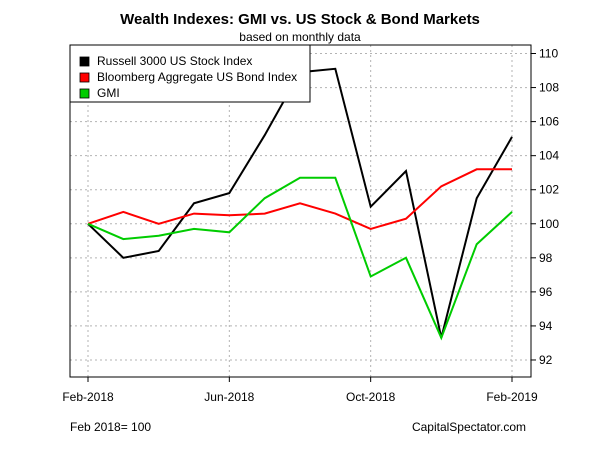  Describe the element at coordinates (108, 93) in the screenshot. I see `legend-label: GMI` at that location.